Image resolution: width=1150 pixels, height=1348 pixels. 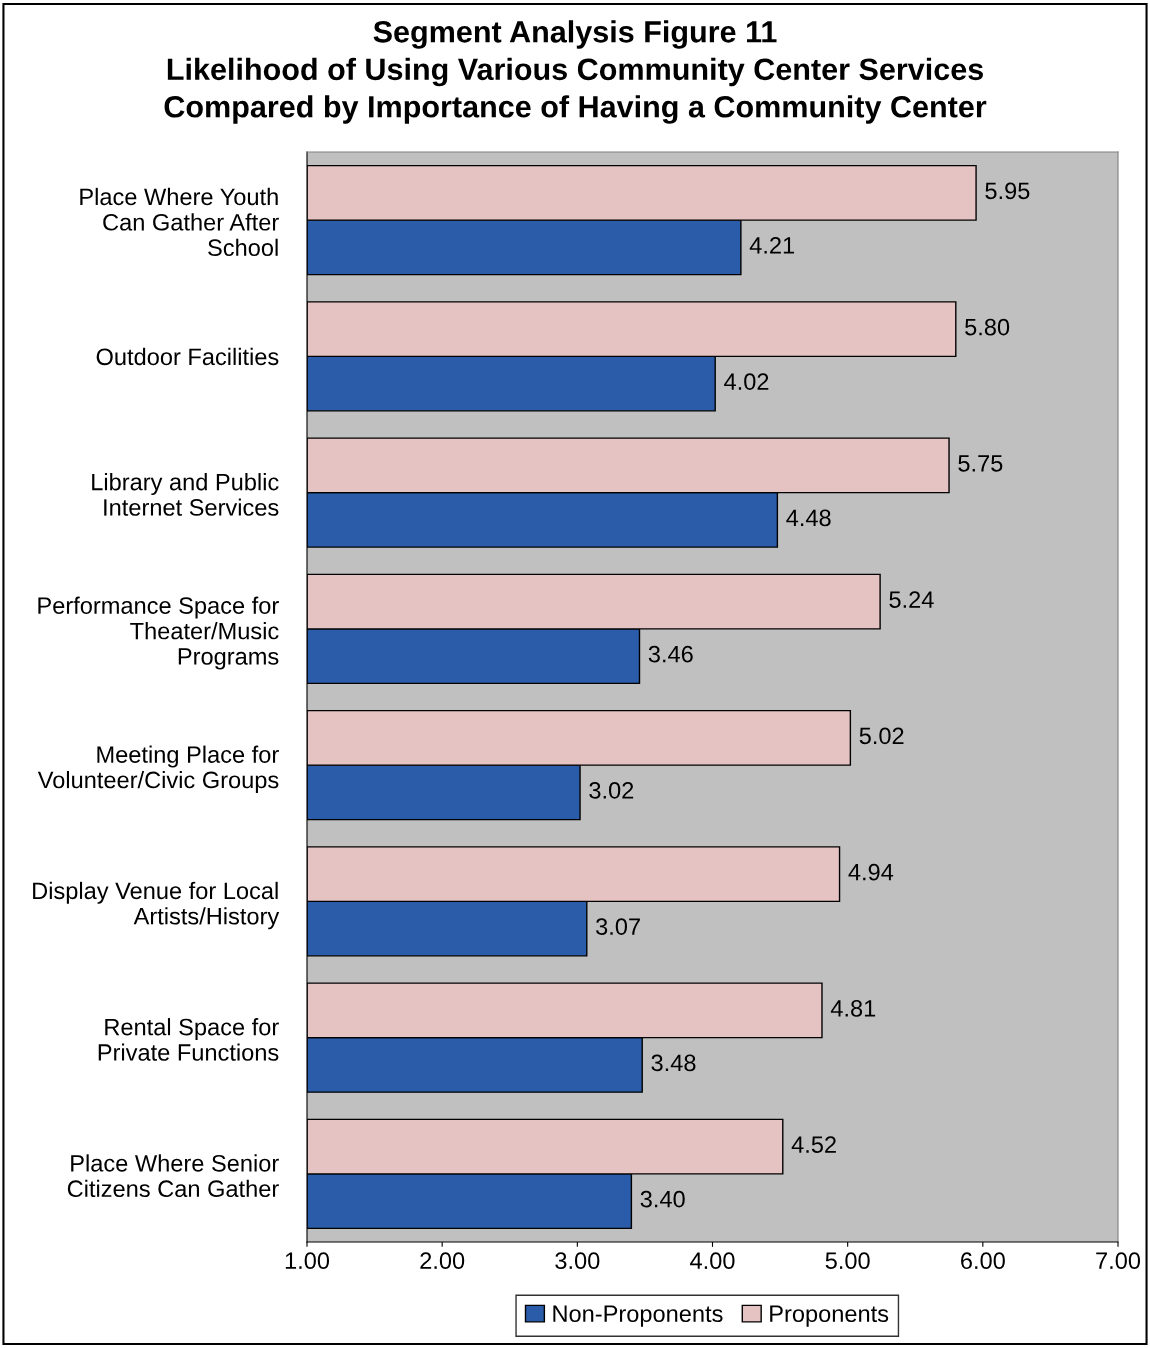 What do you see at coordinates (179, 222) in the screenshot?
I see `y-tick-label: Place Where Youth Can Gather After School` at bounding box center [179, 222].